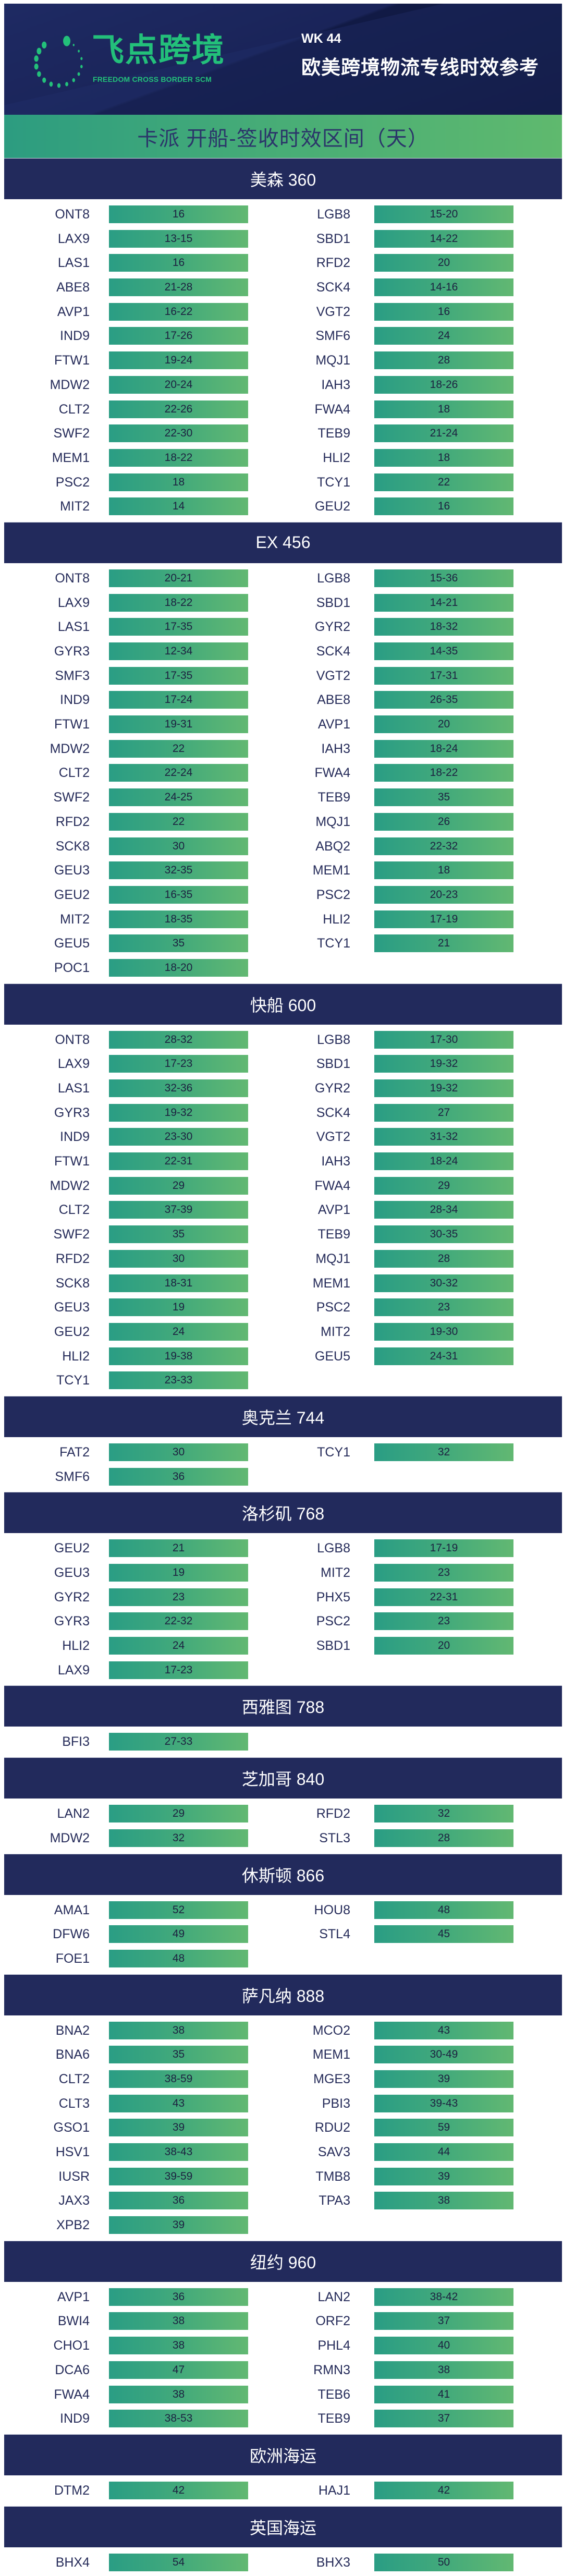 This screenshot has width=563, height=2576. Describe the element at coordinates (334, 2490) in the screenshot. I see `warehouse-code: HAJ1` at that location.